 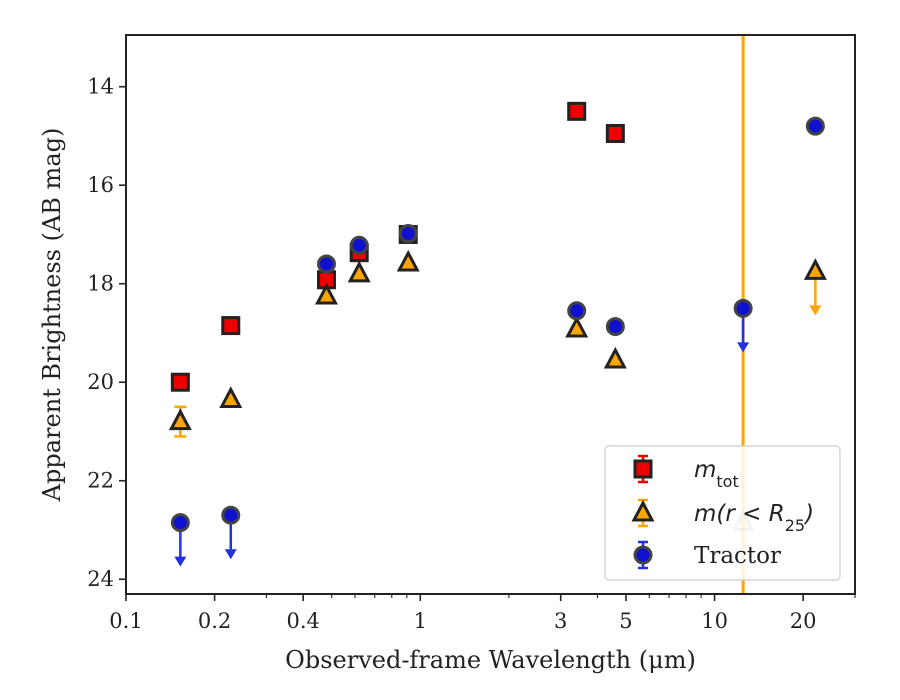 I want to click on x-tick-label: 3, so click(x=560, y=621).